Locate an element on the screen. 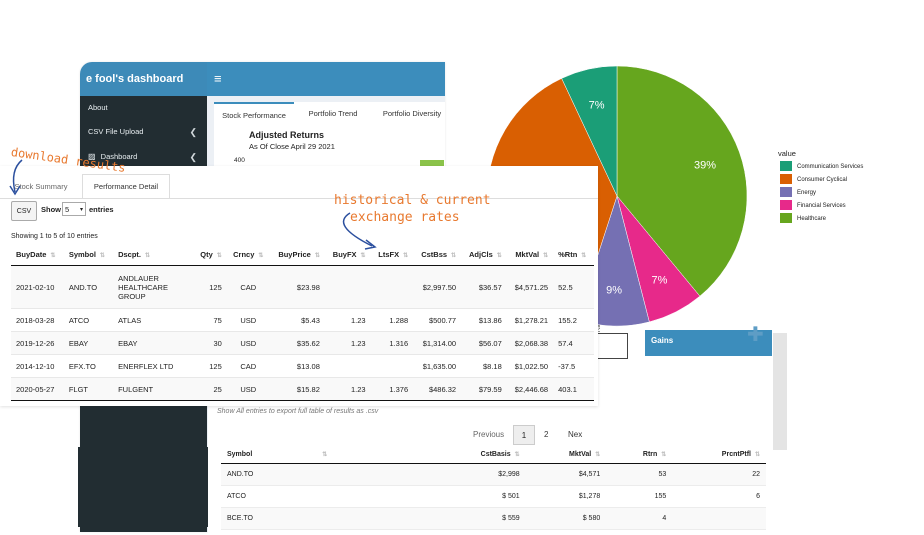 The height and width of the screenshot is (535, 924). column-header: Dscpt. ⇅ is located at coordinates (153, 255).